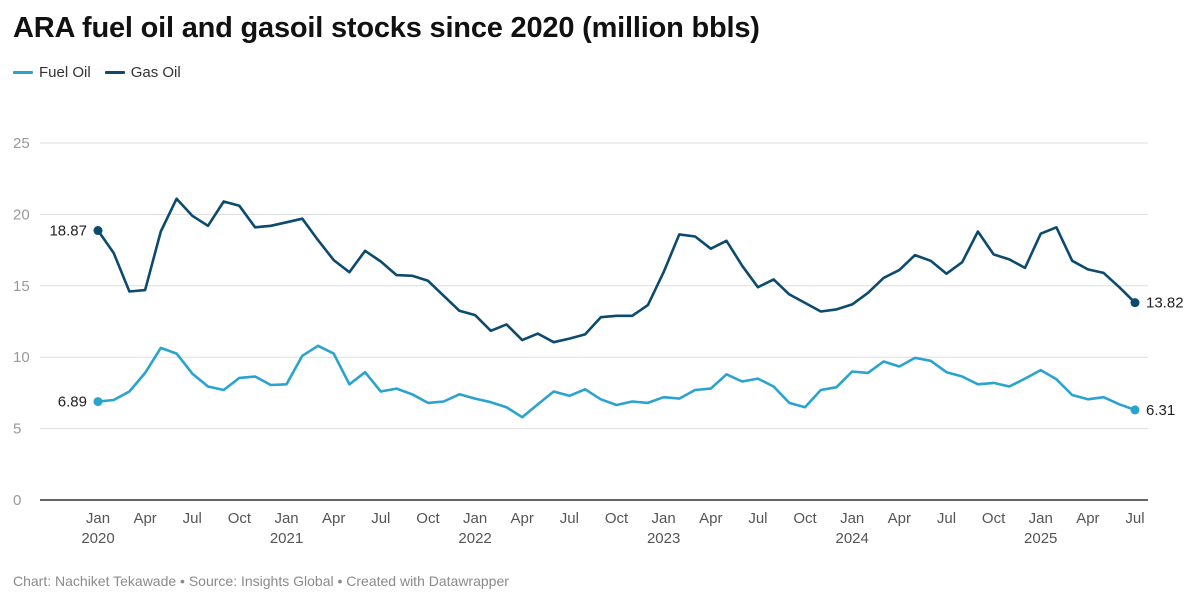 Image resolution: width=1200 pixels, height=604 pixels. What do you see at coordinates (569, 518) in the screenshot?
I see `x-tick-label-2022-07: Jul` at bounding box center [569, 518].